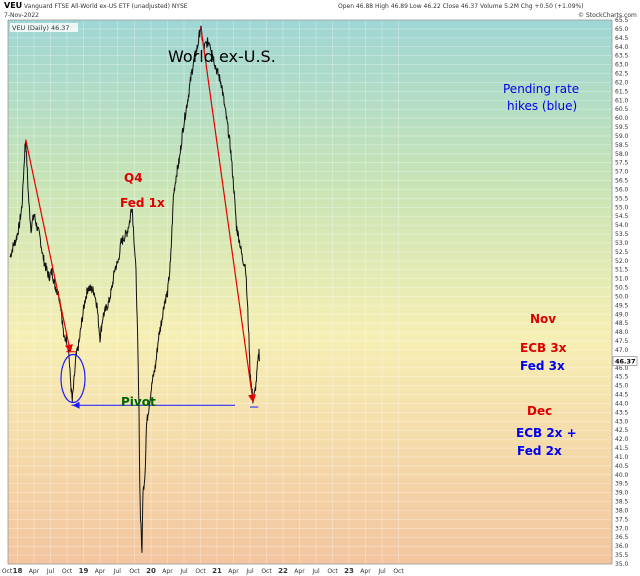 This screenshot has height=576, width=640. Describe the element at coordinates (622, 475) in the screenshot. I see `y-tick-label: 40.0` at that location.